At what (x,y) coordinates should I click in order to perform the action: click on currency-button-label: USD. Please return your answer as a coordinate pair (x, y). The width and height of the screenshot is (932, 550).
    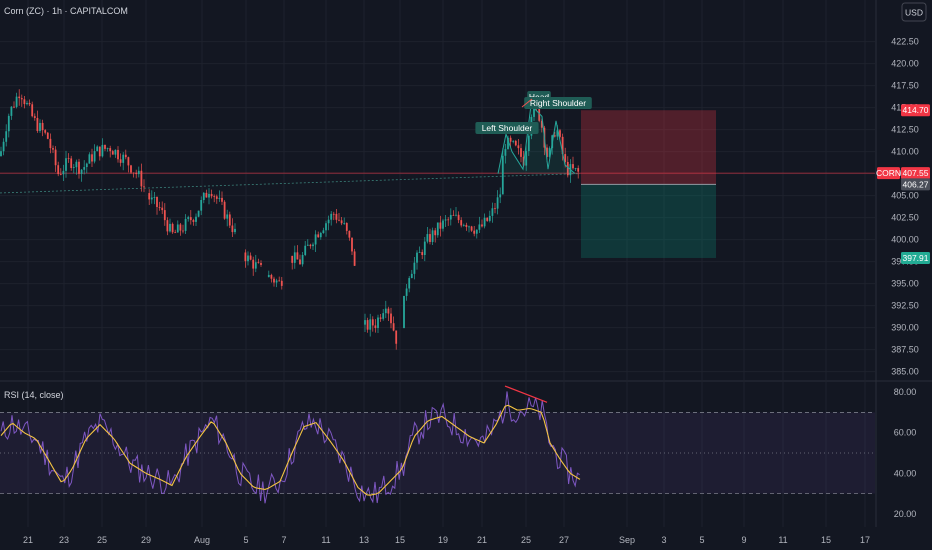
    Looking at the image, I should click on (914, 13).